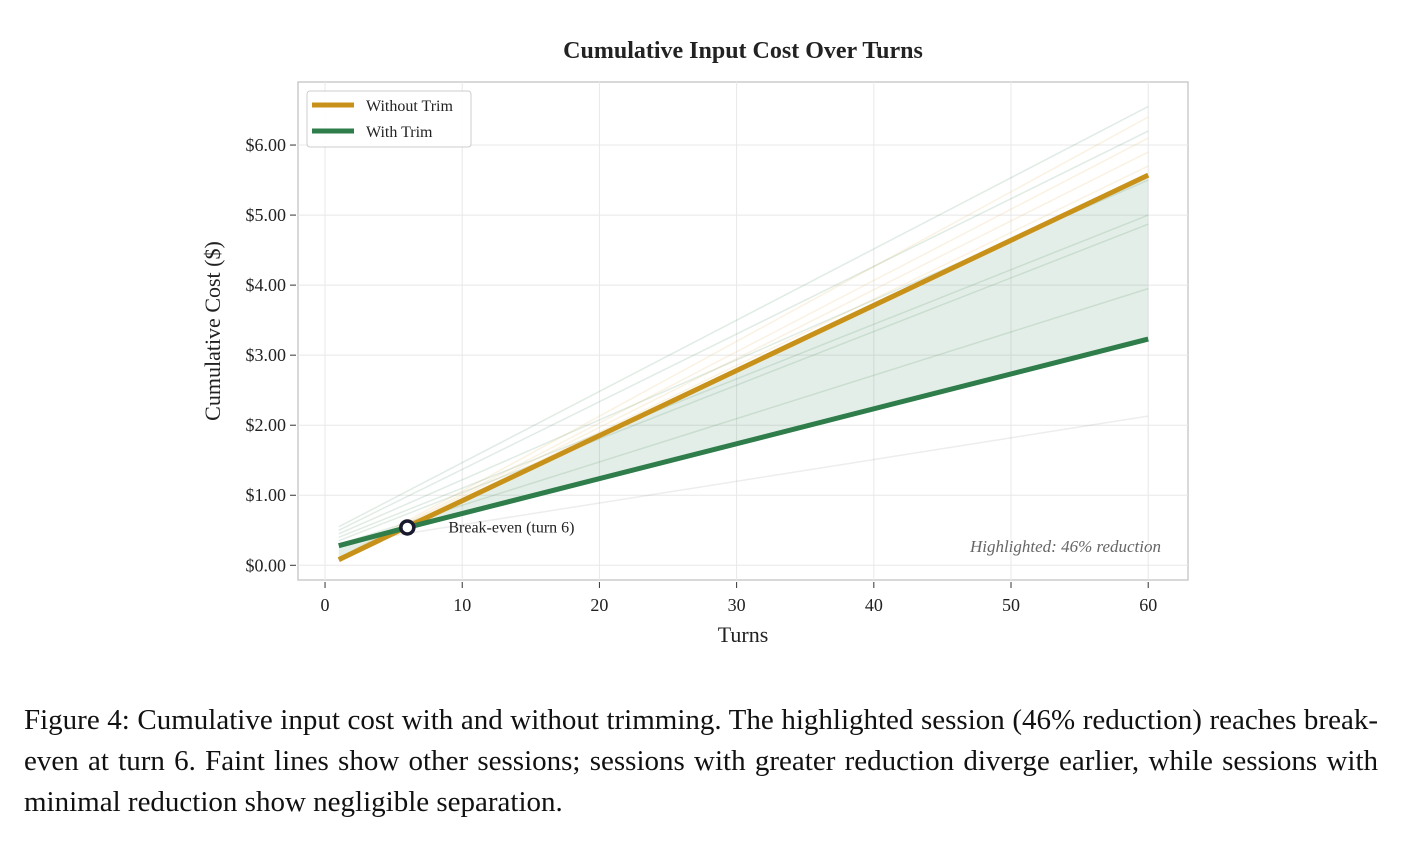  I want to click on x-tick-label: 50, so click(1011, 605).